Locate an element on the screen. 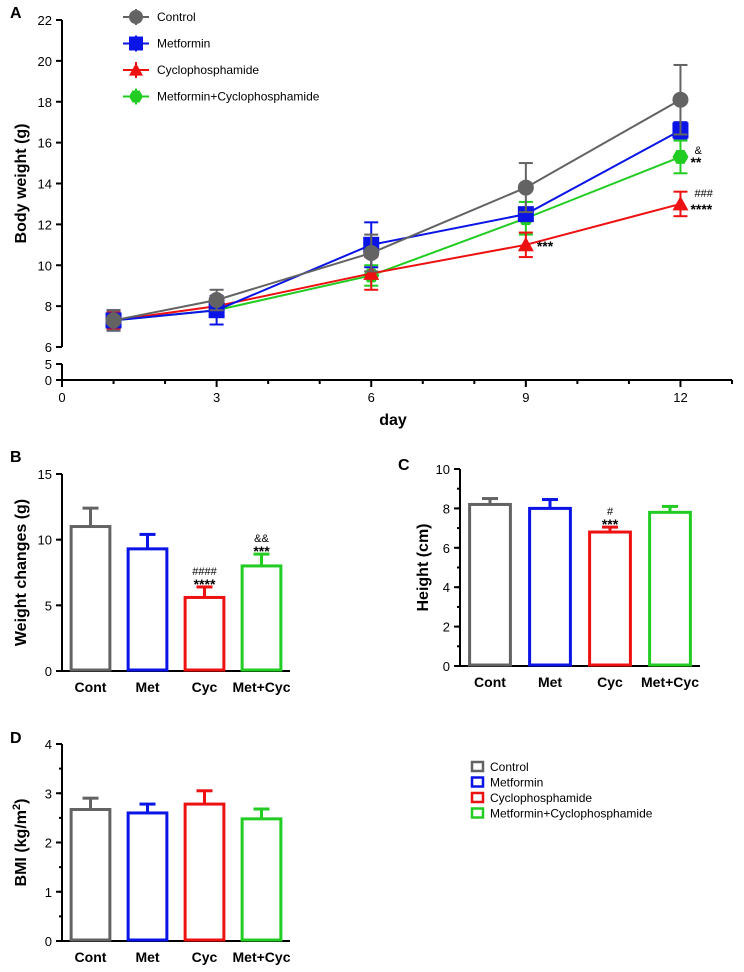 This screenshot has width=744, height=972. x-tick-label: 6 is located at coordinates (371, 397).